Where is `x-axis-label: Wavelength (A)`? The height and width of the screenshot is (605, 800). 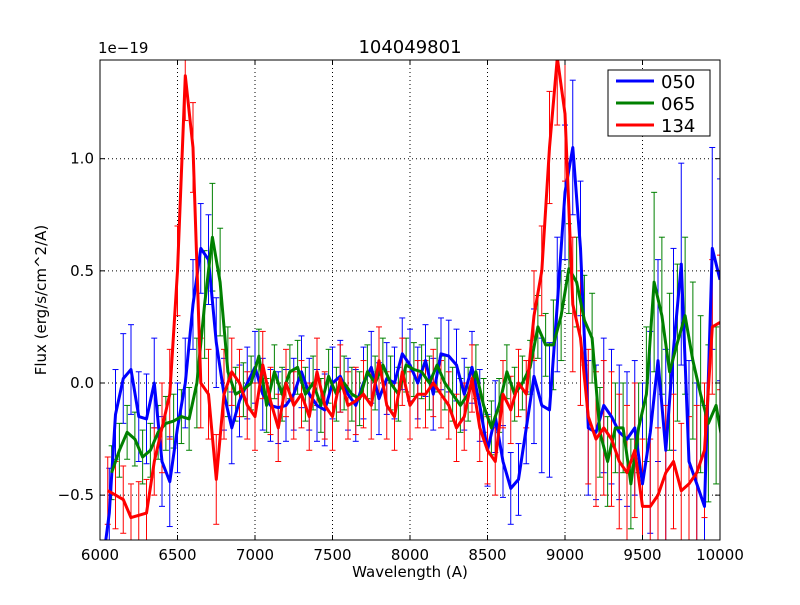
x-axis-label: Wavelength (A) is located at coordinates (410, 572).